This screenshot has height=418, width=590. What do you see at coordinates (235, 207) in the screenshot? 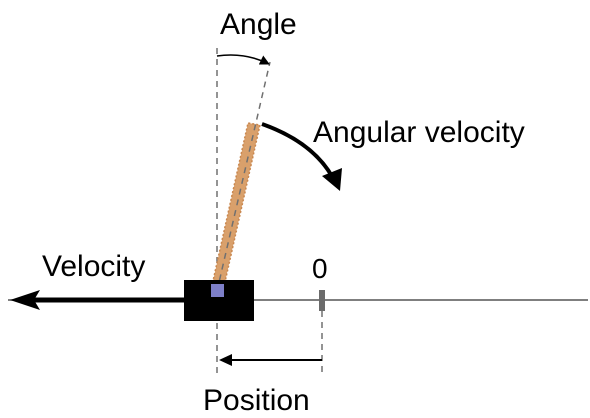
I see `pole` at bounding box center [235, 207].